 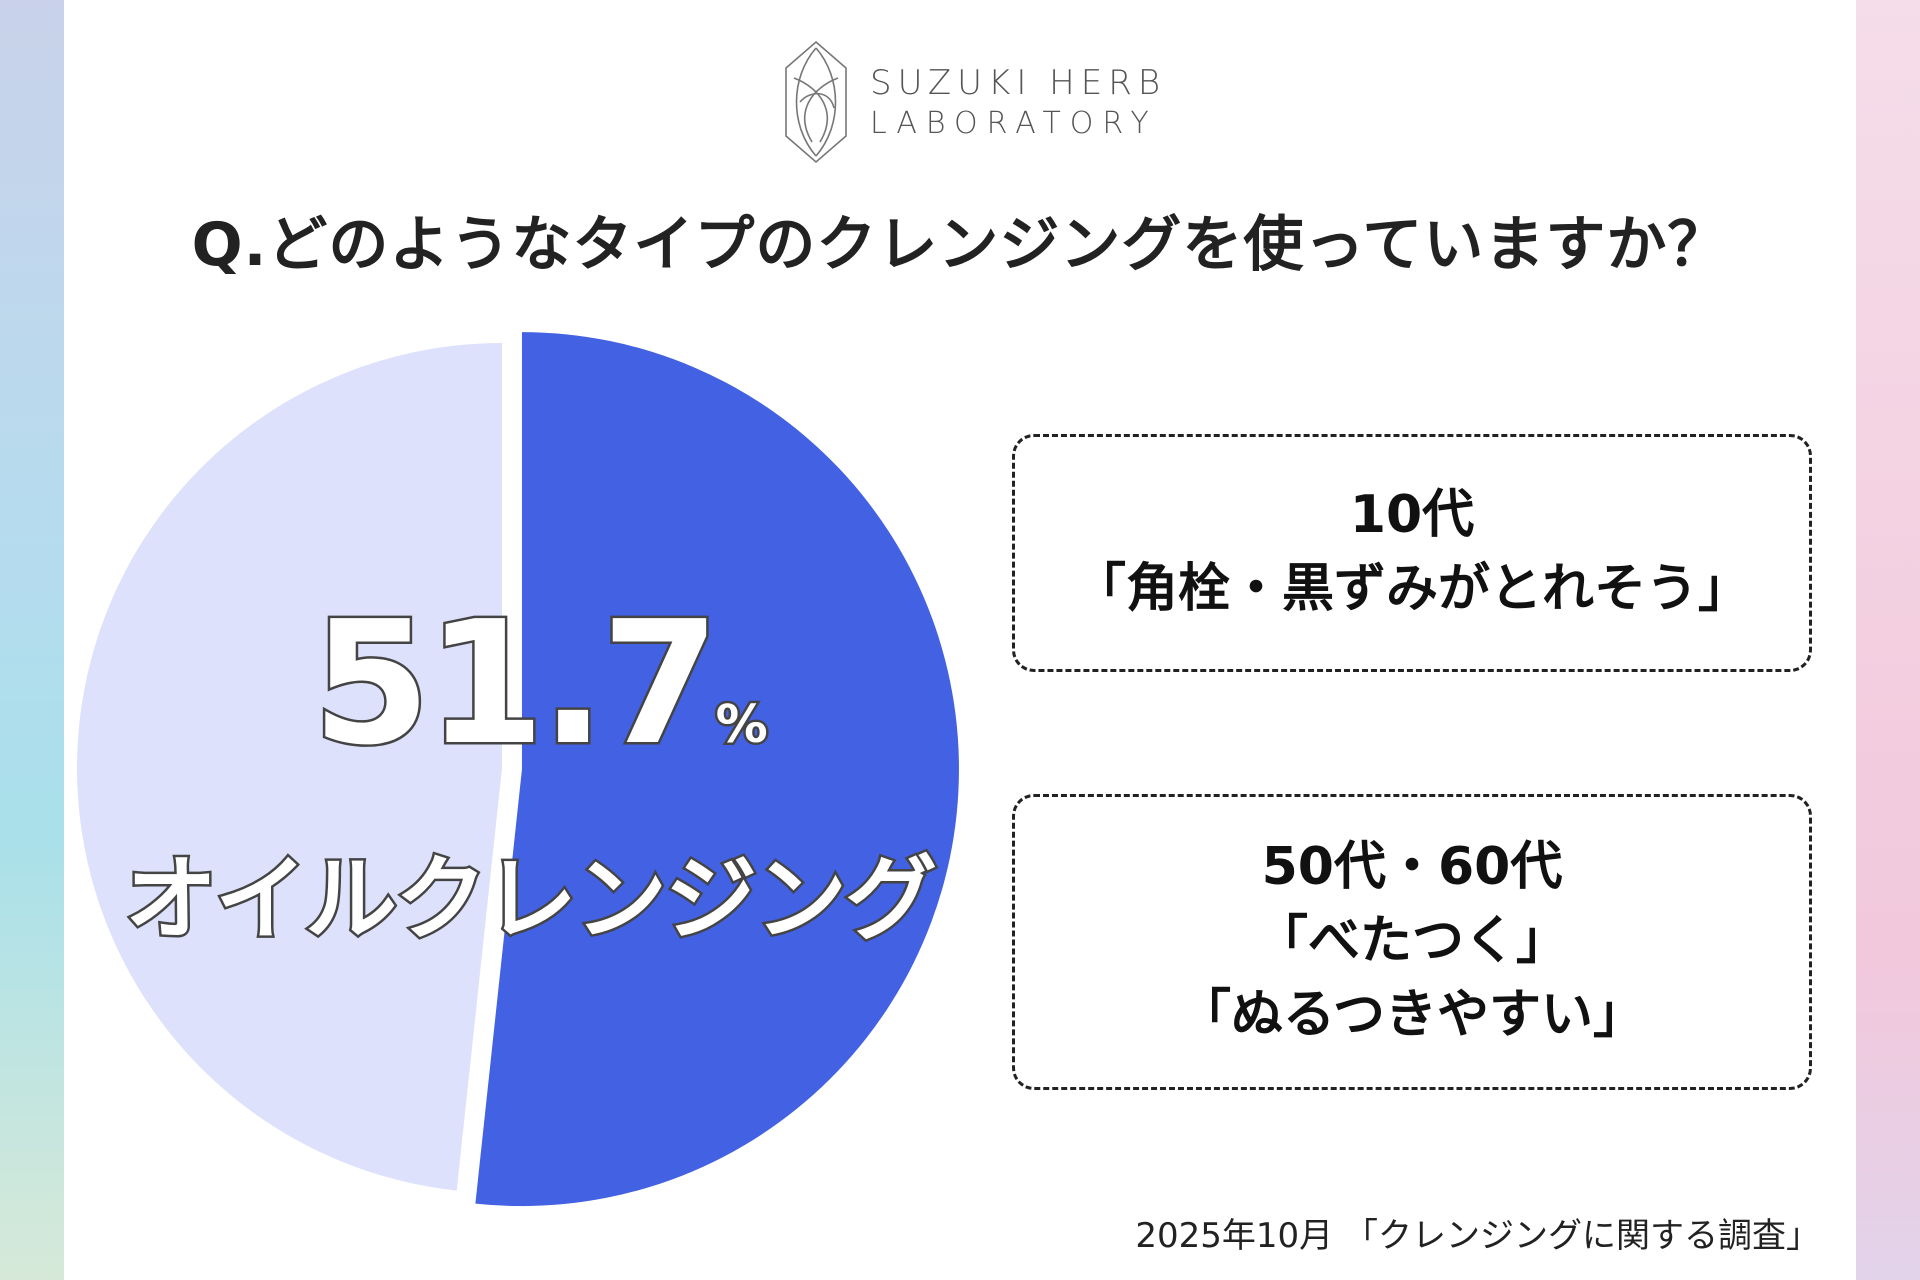 What do you see at coordinates (1477, 1236) in the screenshot?
I see `survey-footnote: 2025年10月 「クレンジングに関する調査」` at bounding box center [1477, 1236].